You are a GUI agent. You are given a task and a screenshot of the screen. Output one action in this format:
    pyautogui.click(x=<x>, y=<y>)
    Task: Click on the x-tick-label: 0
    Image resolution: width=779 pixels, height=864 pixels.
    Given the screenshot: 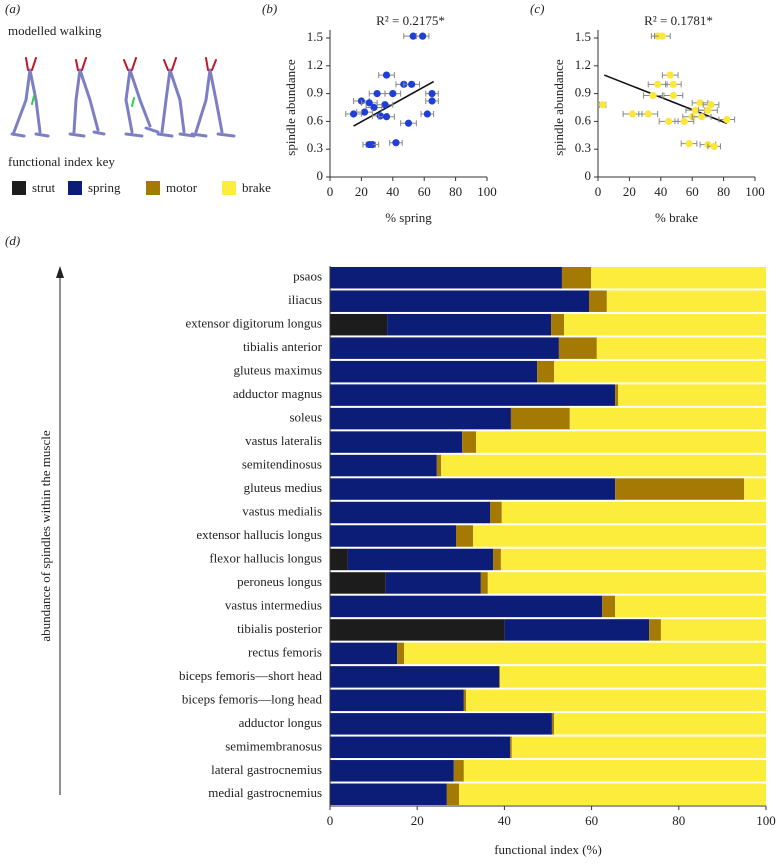 What is the action you would take?
    pyautogui.click(x=330, y=191)
    